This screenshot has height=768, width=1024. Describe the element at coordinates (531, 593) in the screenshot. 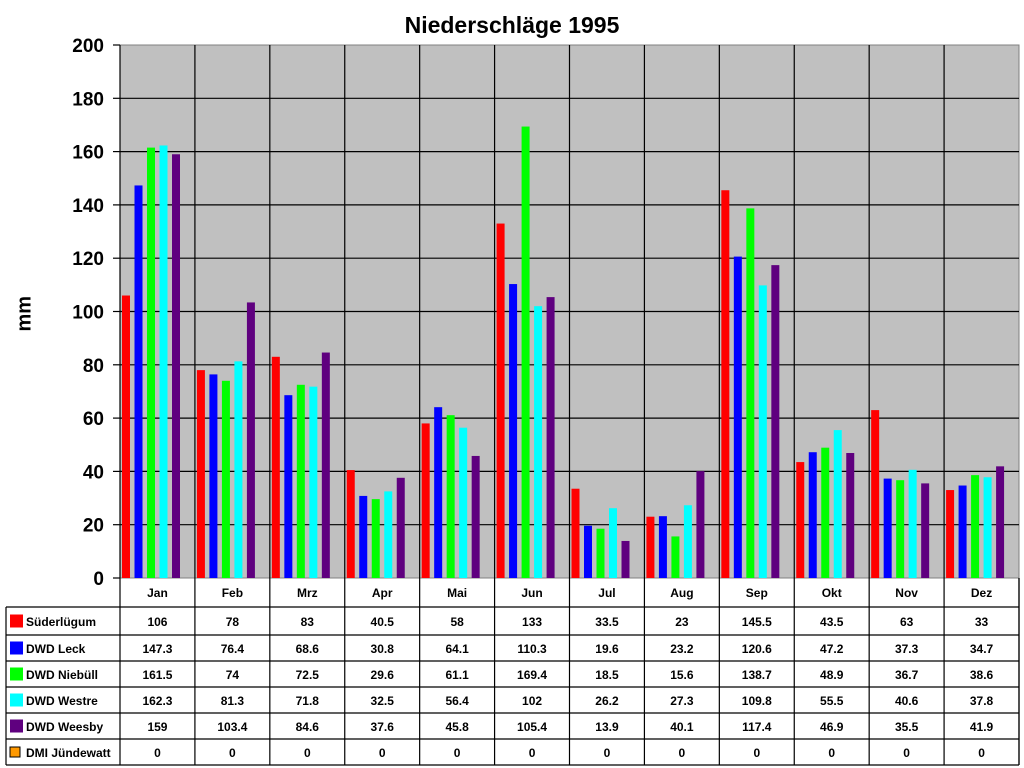

I see `category-label: Jun` at that location.